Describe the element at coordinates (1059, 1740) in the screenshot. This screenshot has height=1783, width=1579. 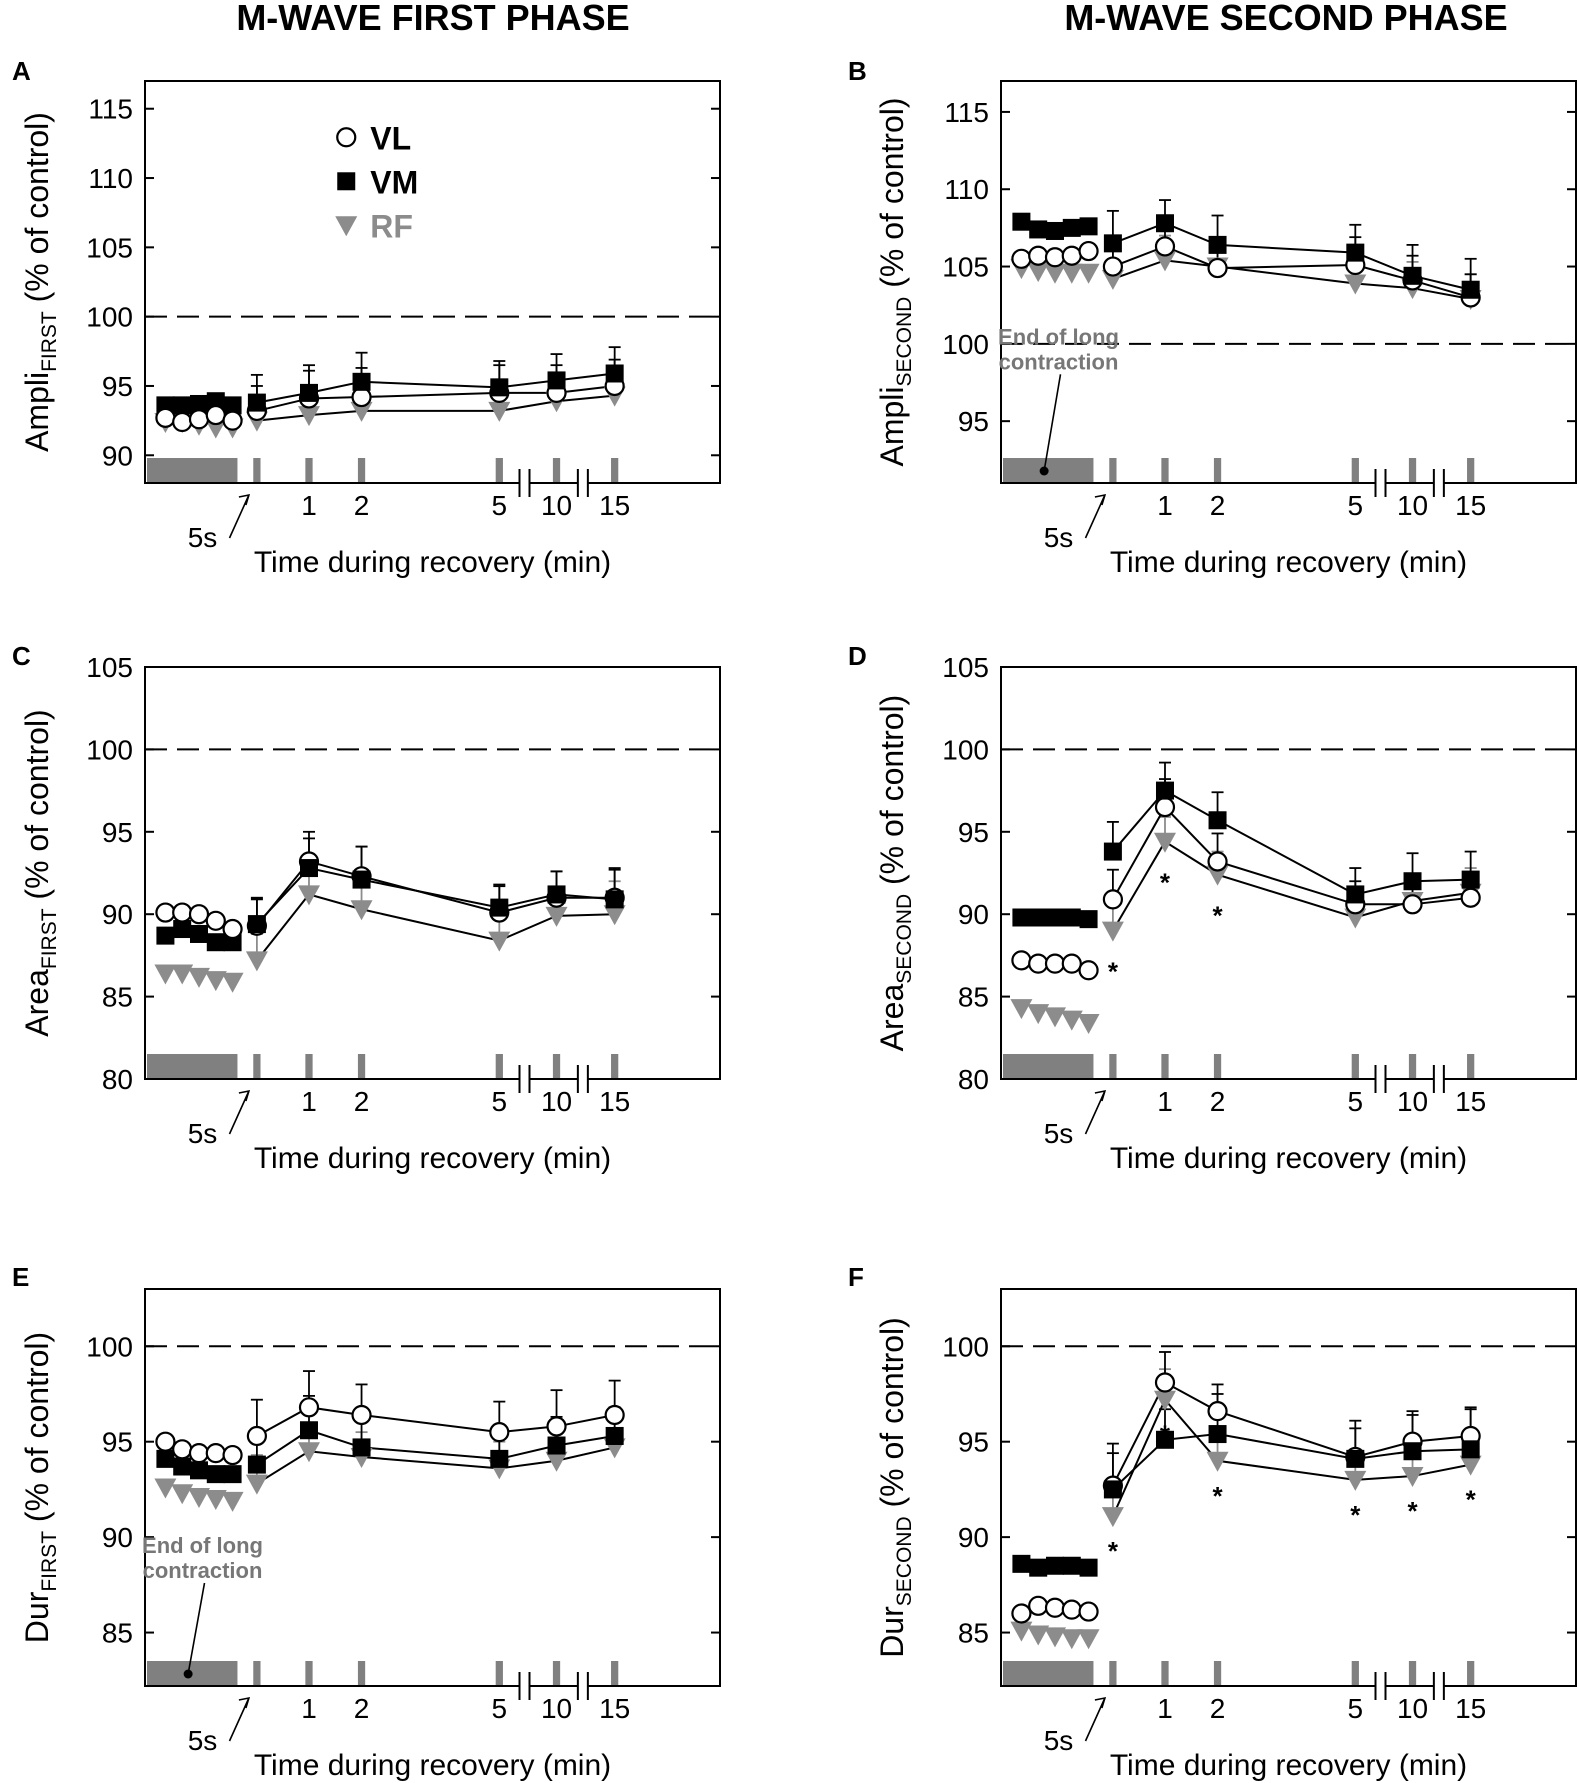
I see `five-s-label: 5s` at that location.